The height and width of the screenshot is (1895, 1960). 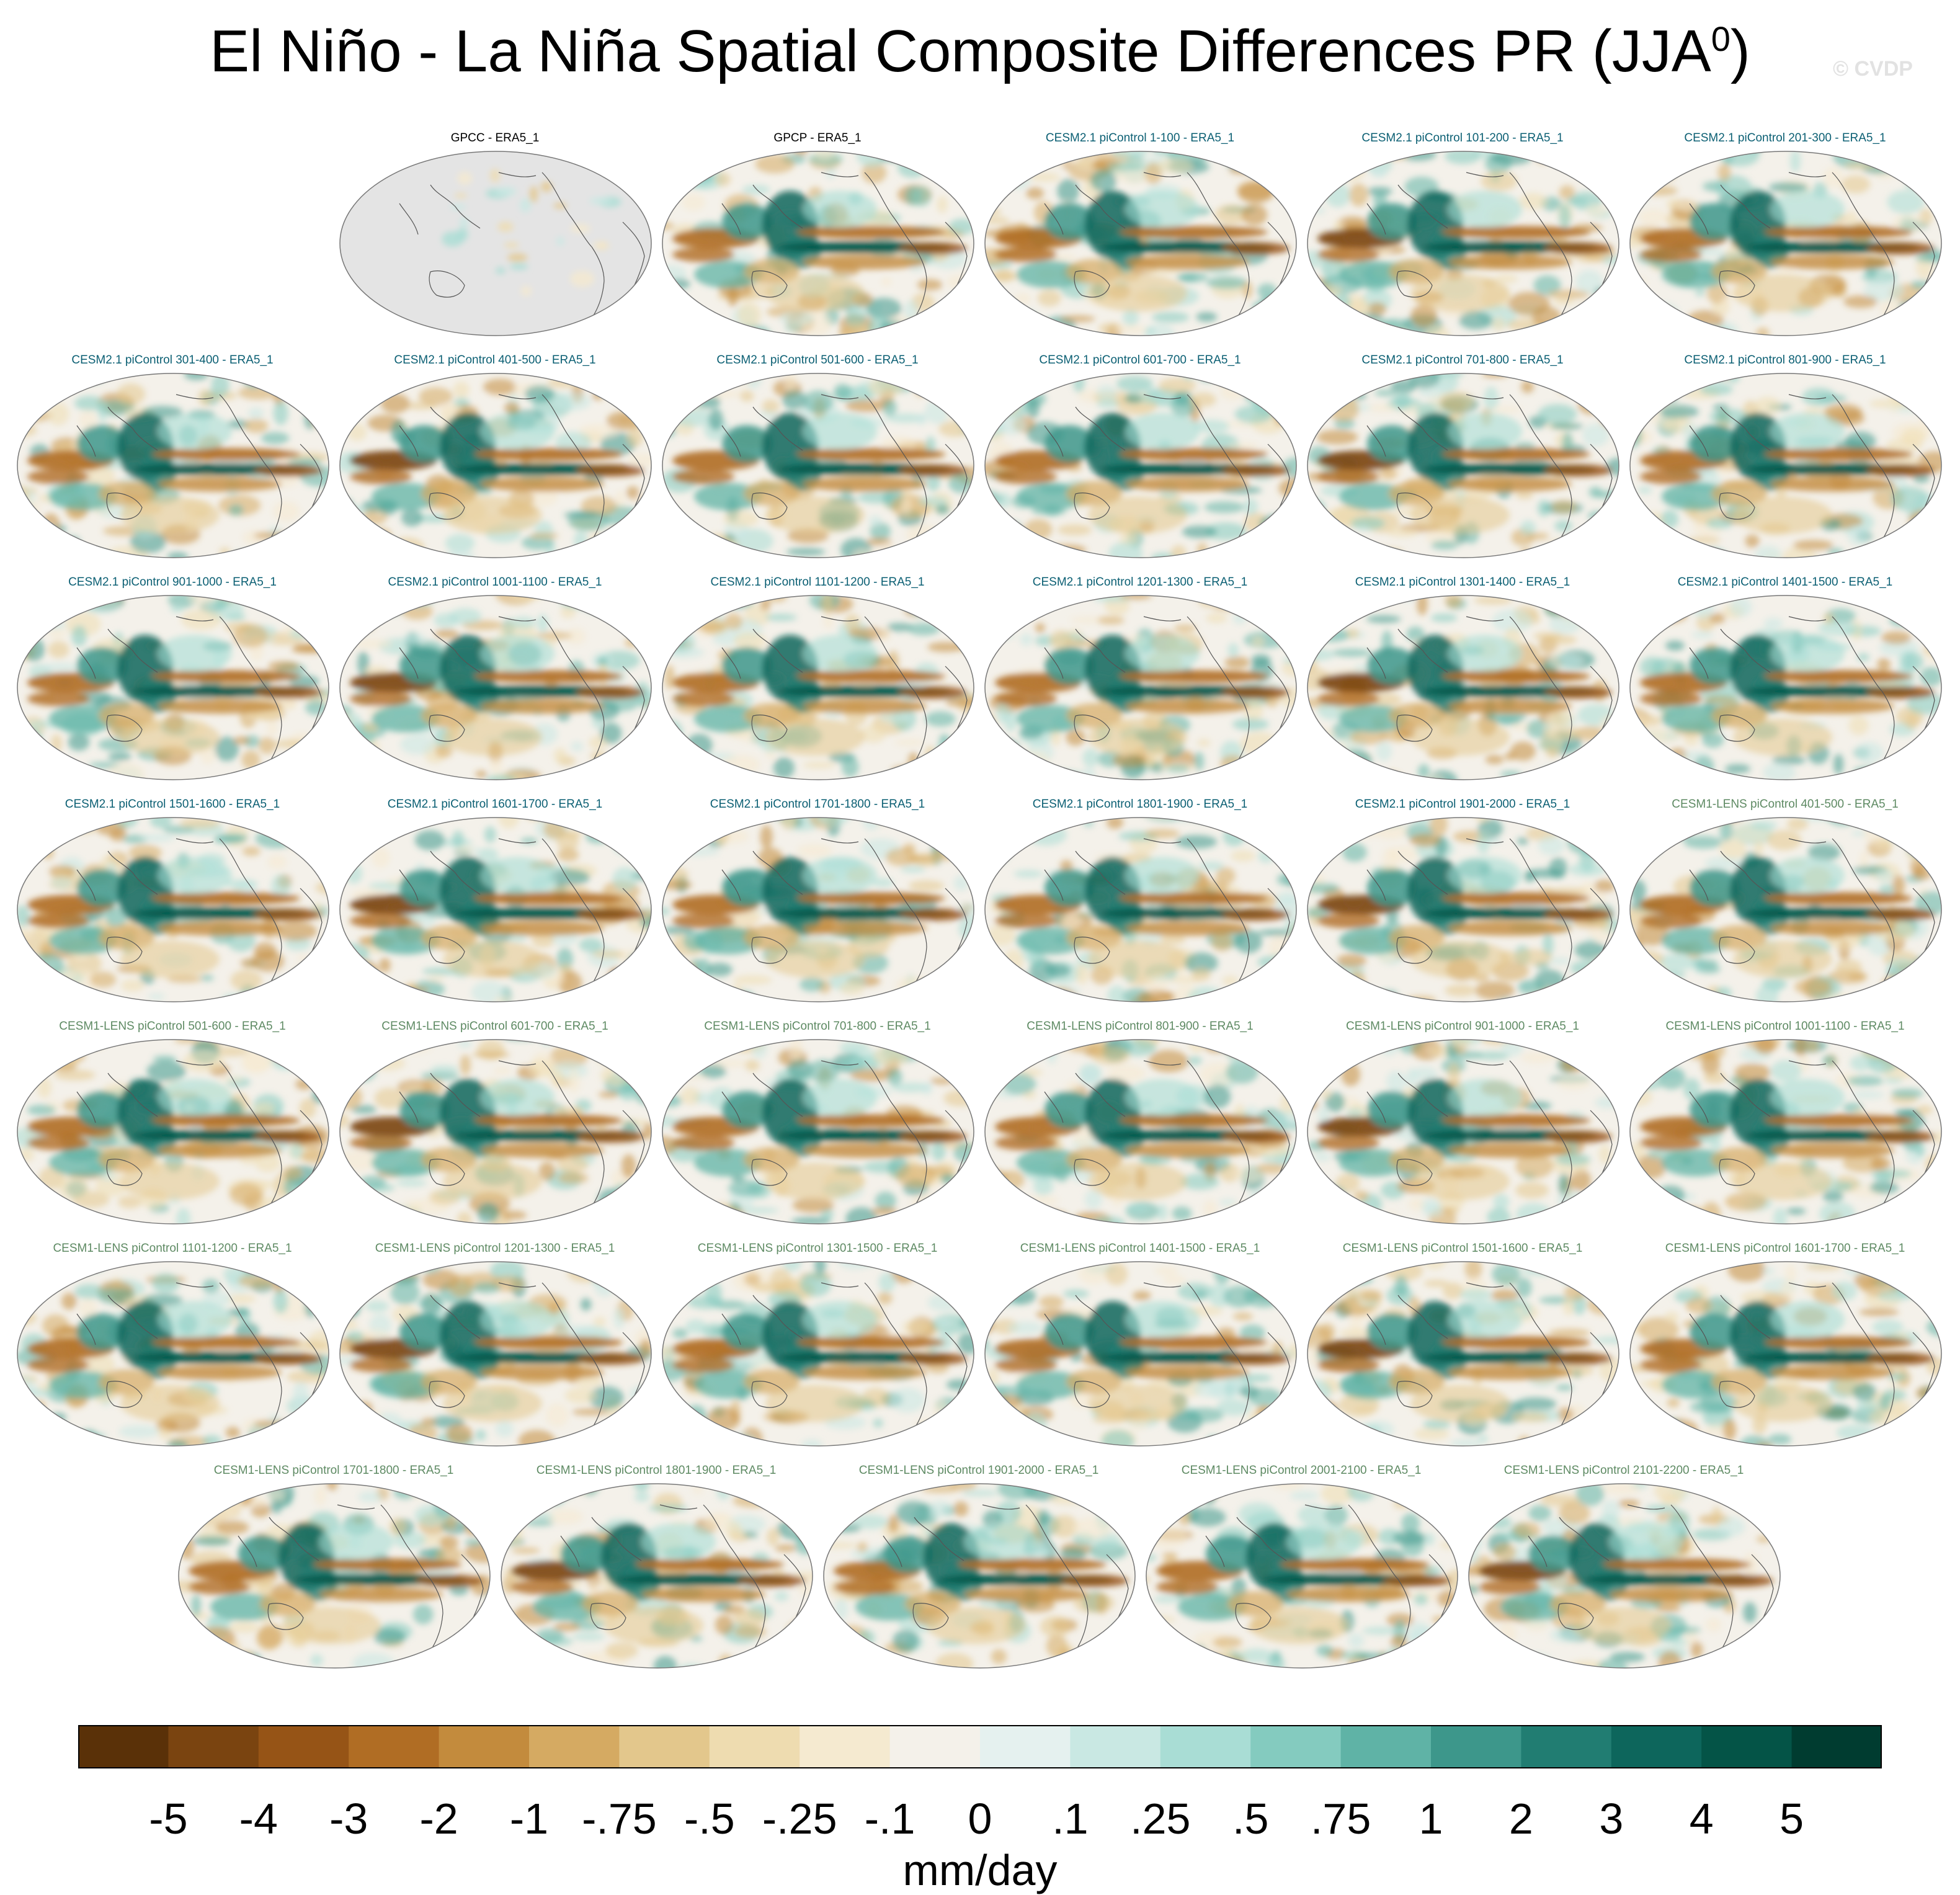 I want to click on colorbar-tick-label: -.75, so click(x=619, y=1819).